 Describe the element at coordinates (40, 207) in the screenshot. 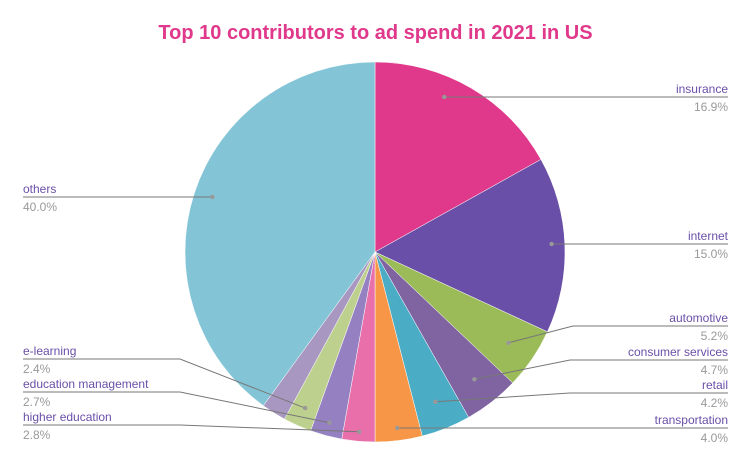

I see `slice-value-label: 40.0%` at that location.